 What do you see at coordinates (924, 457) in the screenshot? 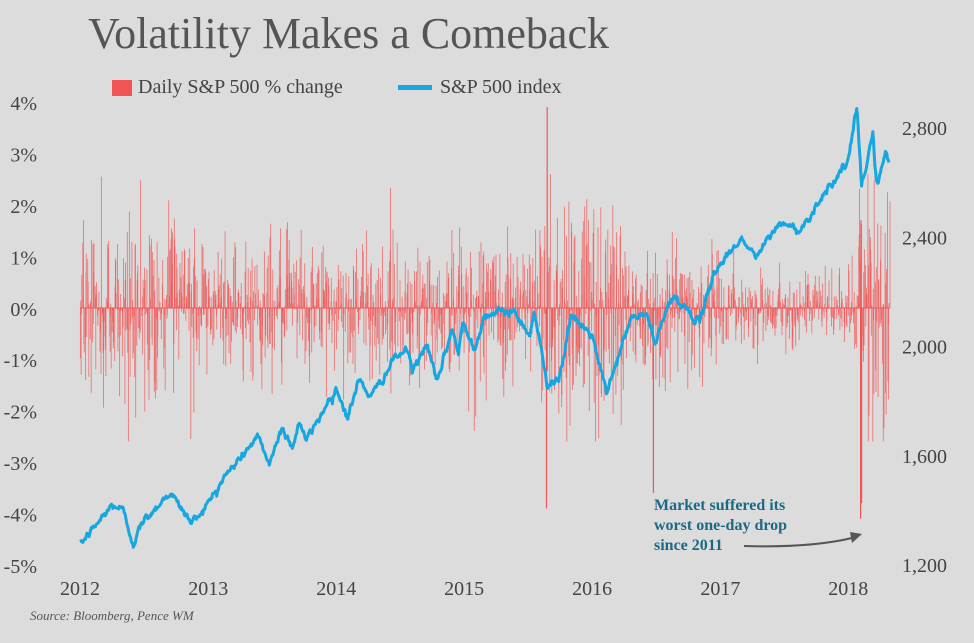
I see `right-tick-label: 1,600` at bounding box center [924, 457].